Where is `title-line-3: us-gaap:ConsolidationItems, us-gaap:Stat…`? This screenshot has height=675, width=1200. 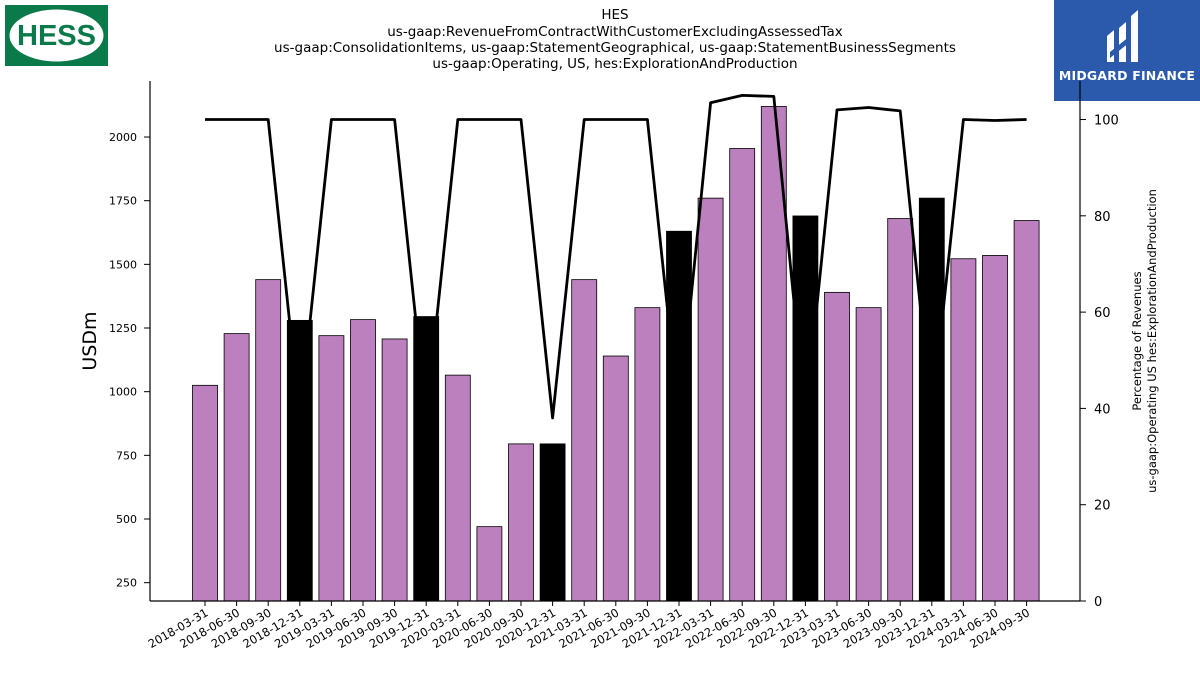 title-line-3: us-gaap:ConsolidationItems, us-gaap:Stat… is located at coordinates (615, 48).